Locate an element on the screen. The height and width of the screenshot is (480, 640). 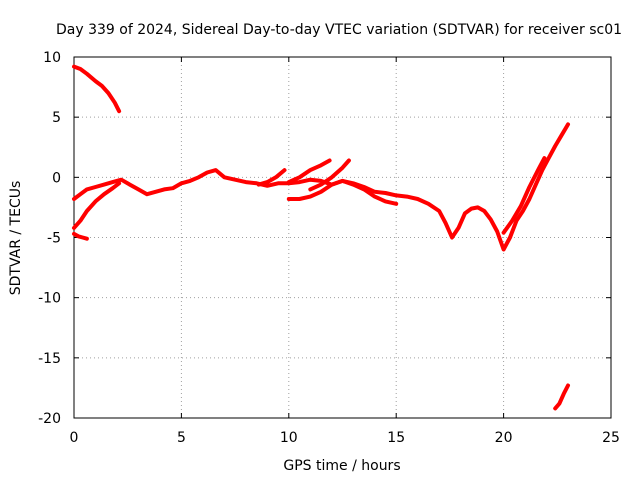
y-tick-label: -15 is located at coordinates (49, 359).